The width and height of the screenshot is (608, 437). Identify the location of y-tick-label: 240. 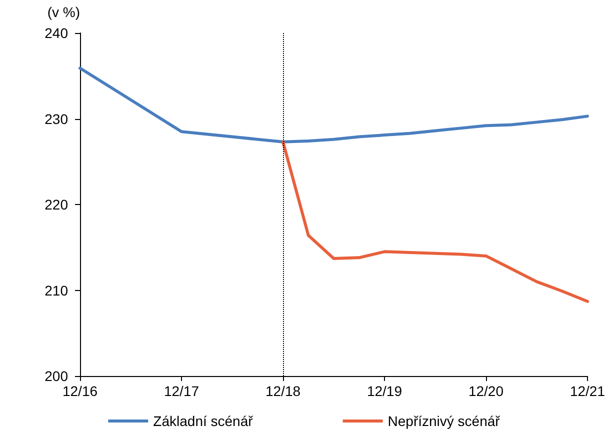
(56, 33).